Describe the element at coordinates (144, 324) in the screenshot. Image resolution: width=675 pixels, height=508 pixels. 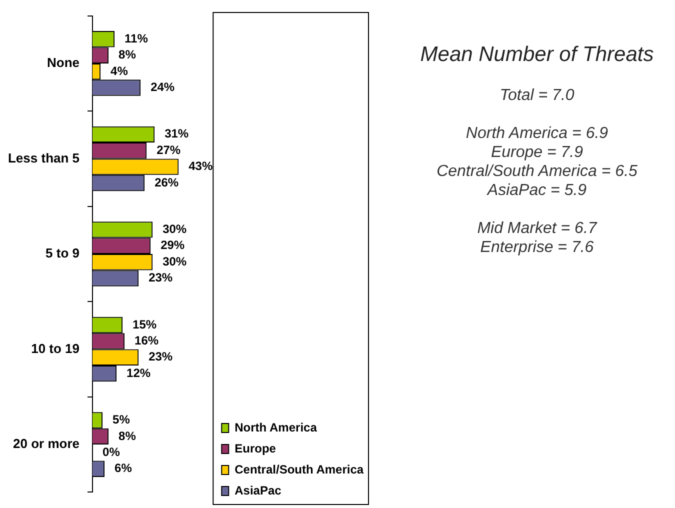
I see `data-label: 15%` at that location.